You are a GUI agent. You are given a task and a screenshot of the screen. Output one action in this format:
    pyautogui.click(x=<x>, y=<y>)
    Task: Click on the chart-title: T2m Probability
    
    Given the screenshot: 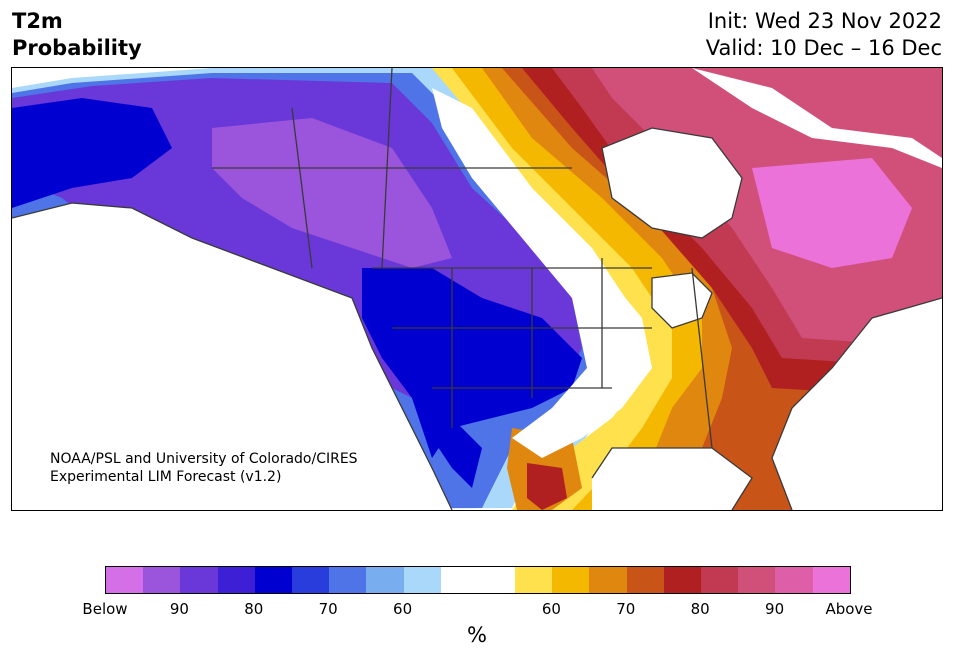 What is the action you would take?
    pyautogui.click(x=77, y=35)
    